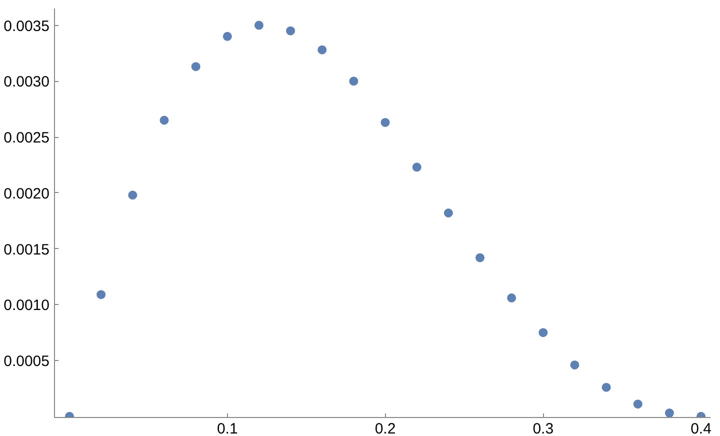  I want to click on x-tick-label: 0.1, so click(227, 428).